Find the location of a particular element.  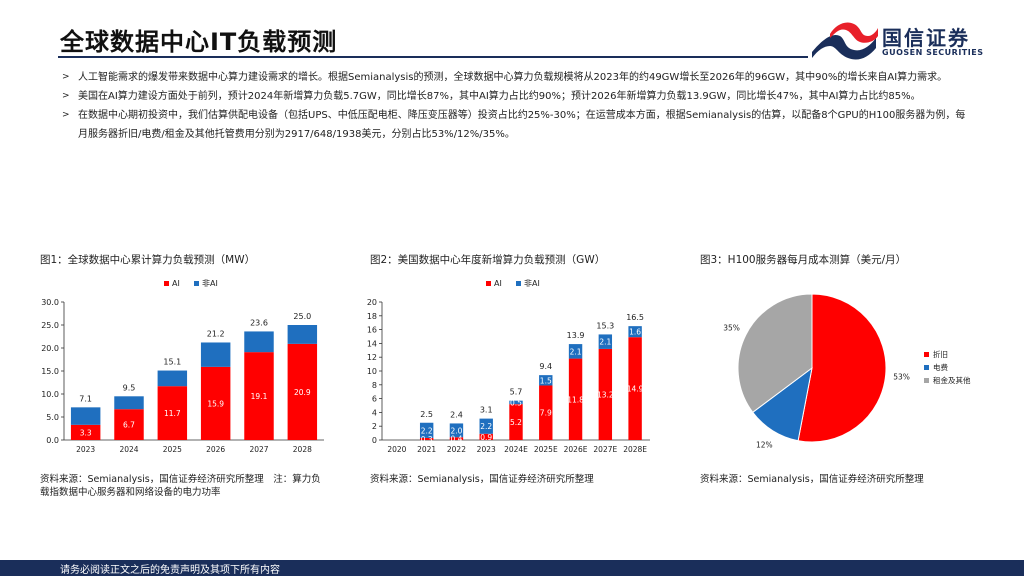

data-label-ai: 14.9 is located at coordinates (635, 389).